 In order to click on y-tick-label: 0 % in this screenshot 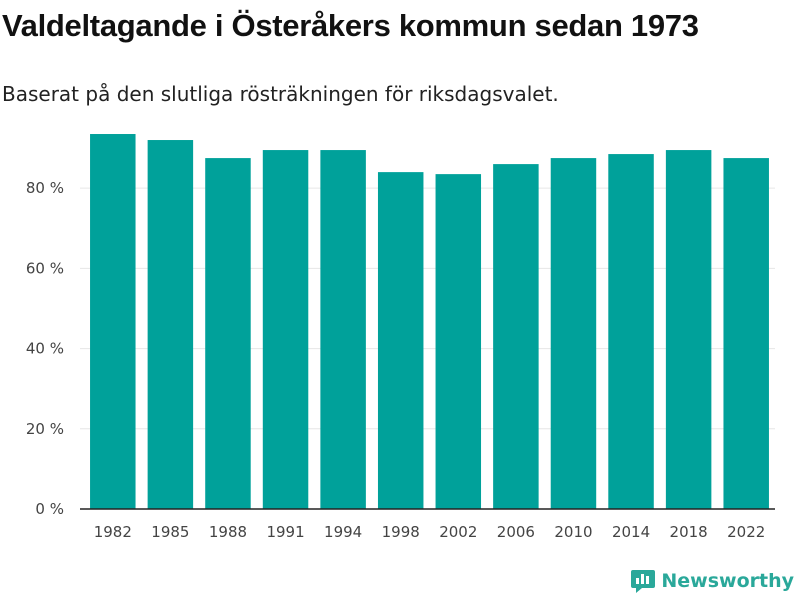, I will do `click(49, 509)`.